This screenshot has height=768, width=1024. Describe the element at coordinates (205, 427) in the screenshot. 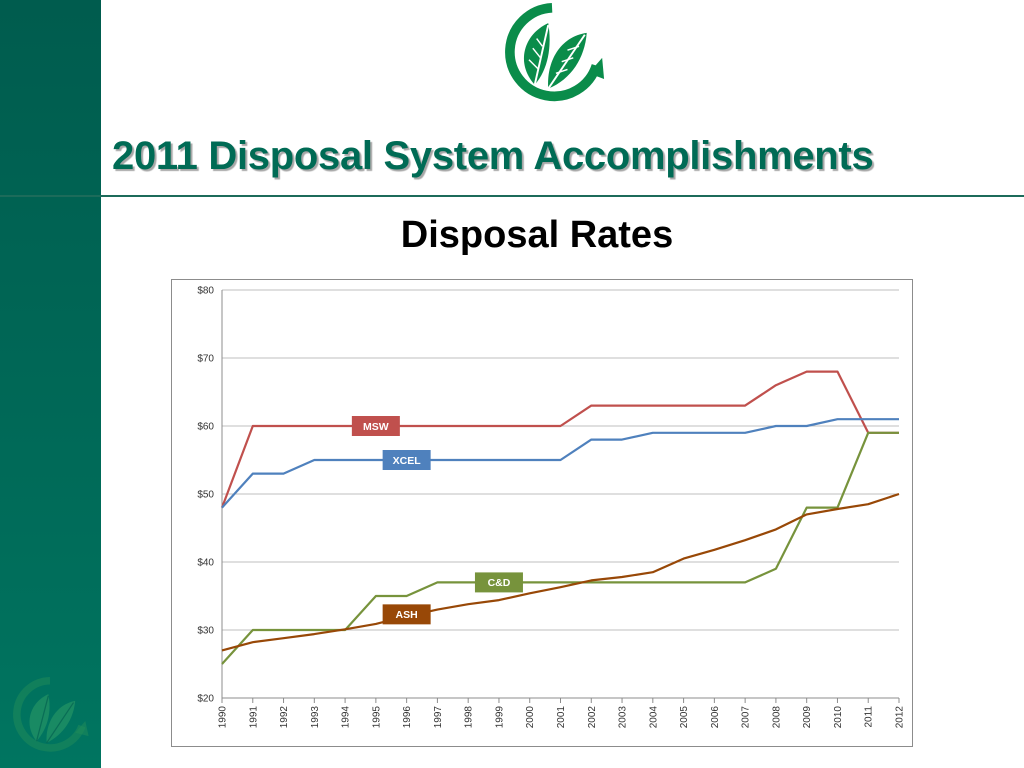

I see `y-tick-label: $60` at that location.